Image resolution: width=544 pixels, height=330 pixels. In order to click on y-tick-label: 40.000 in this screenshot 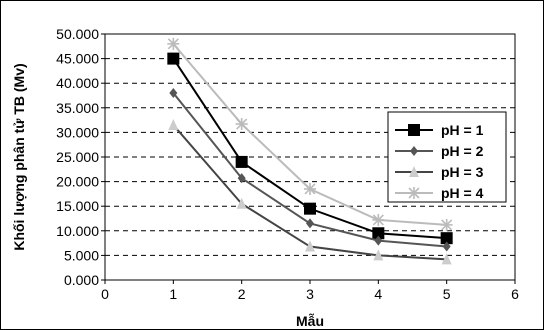, I will do `click(77, 83)`.